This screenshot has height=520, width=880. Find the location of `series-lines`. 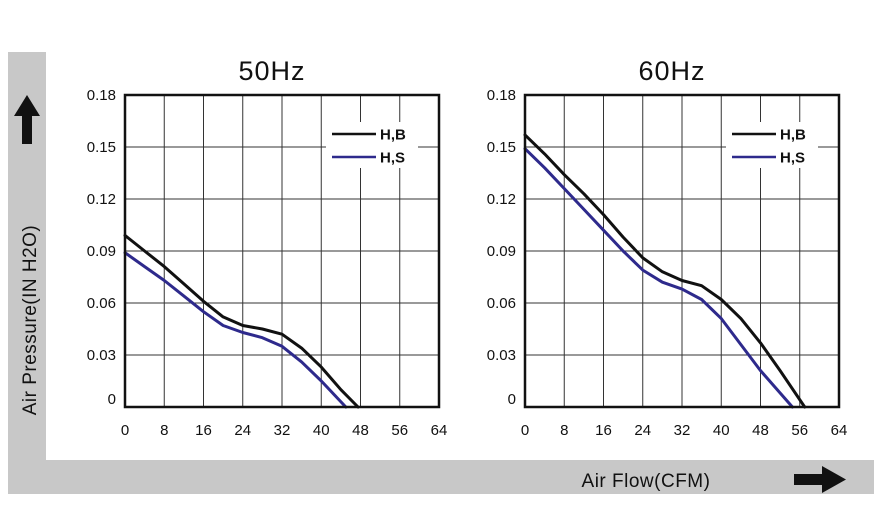

series-lines is located at coordinates (241, 321).